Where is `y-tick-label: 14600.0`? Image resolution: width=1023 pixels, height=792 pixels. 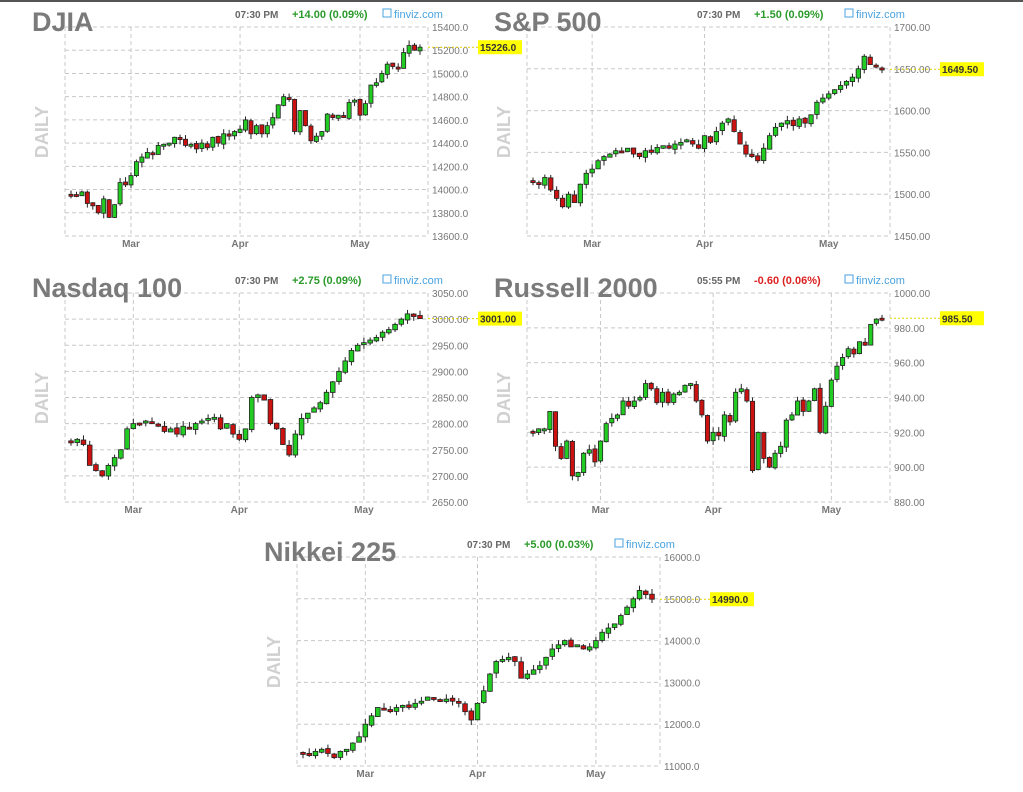 y-tick-label: 14600.0 is located at coordinates (450, 121).